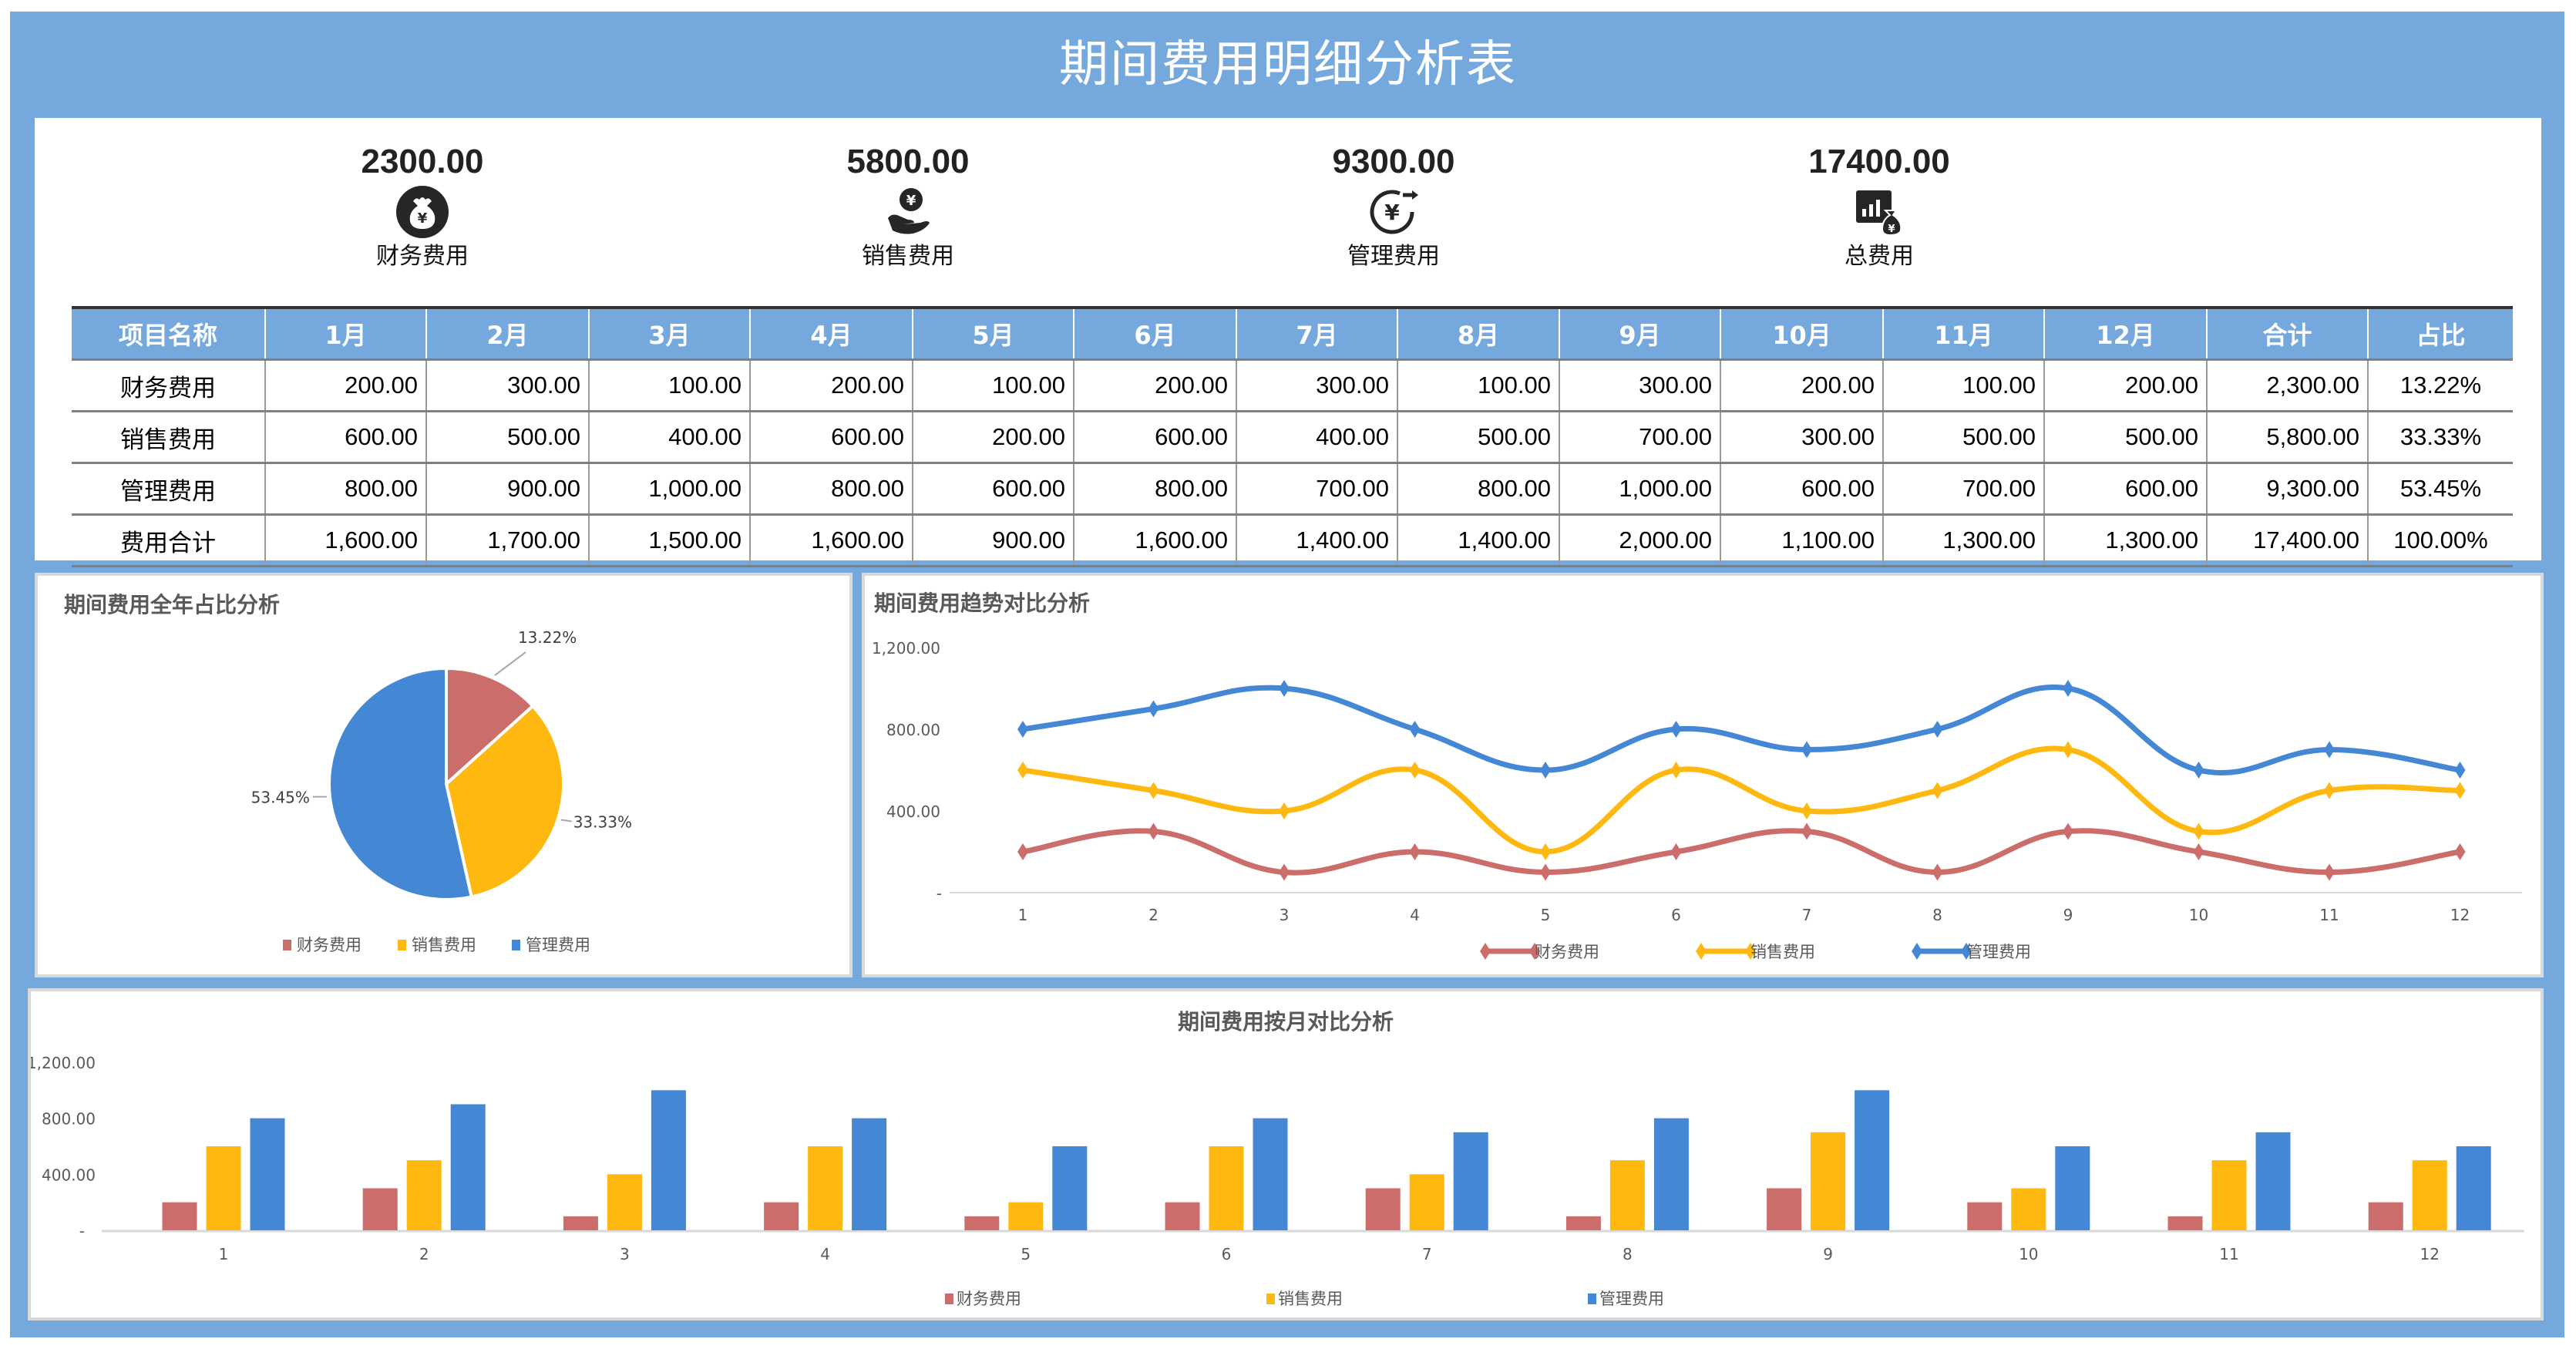 The image size is (2576, 1349). I want to click on column-header: 1月, so click(345, 333).